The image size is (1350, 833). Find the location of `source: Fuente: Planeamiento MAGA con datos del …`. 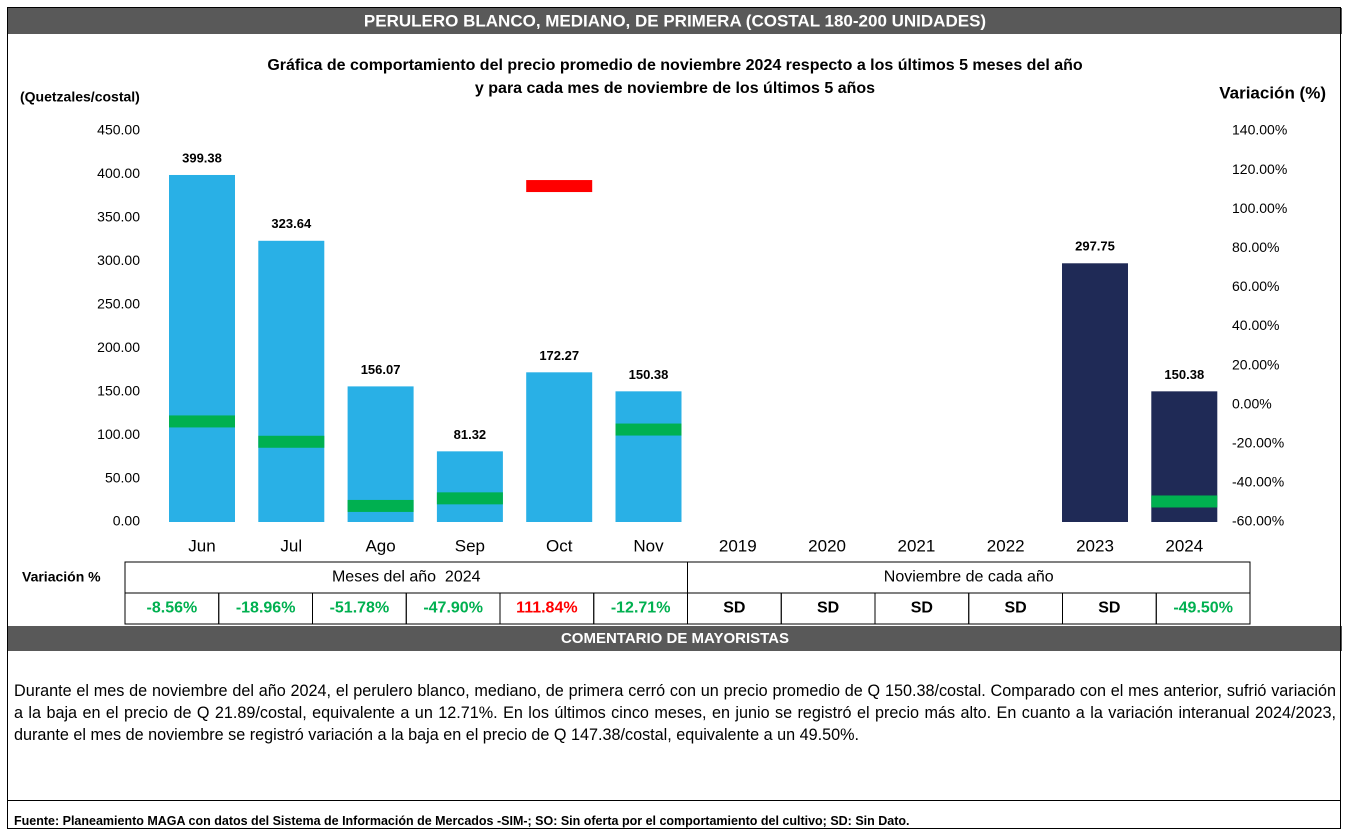

source: Fuente: Planeamiento MAGA con datos del … is located at coordinates (674, 814).